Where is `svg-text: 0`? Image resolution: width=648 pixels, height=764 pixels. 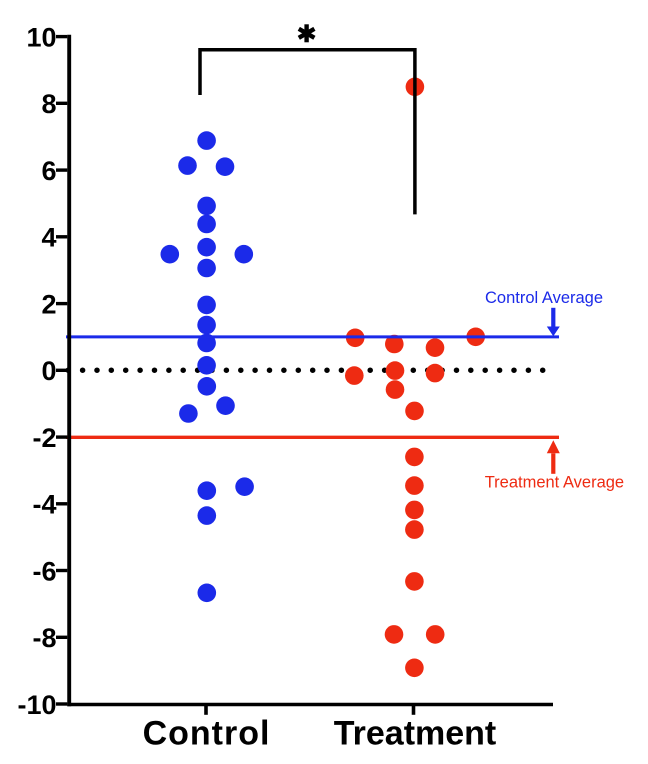
svg-text: 0 is located at coordinates (48, 371).